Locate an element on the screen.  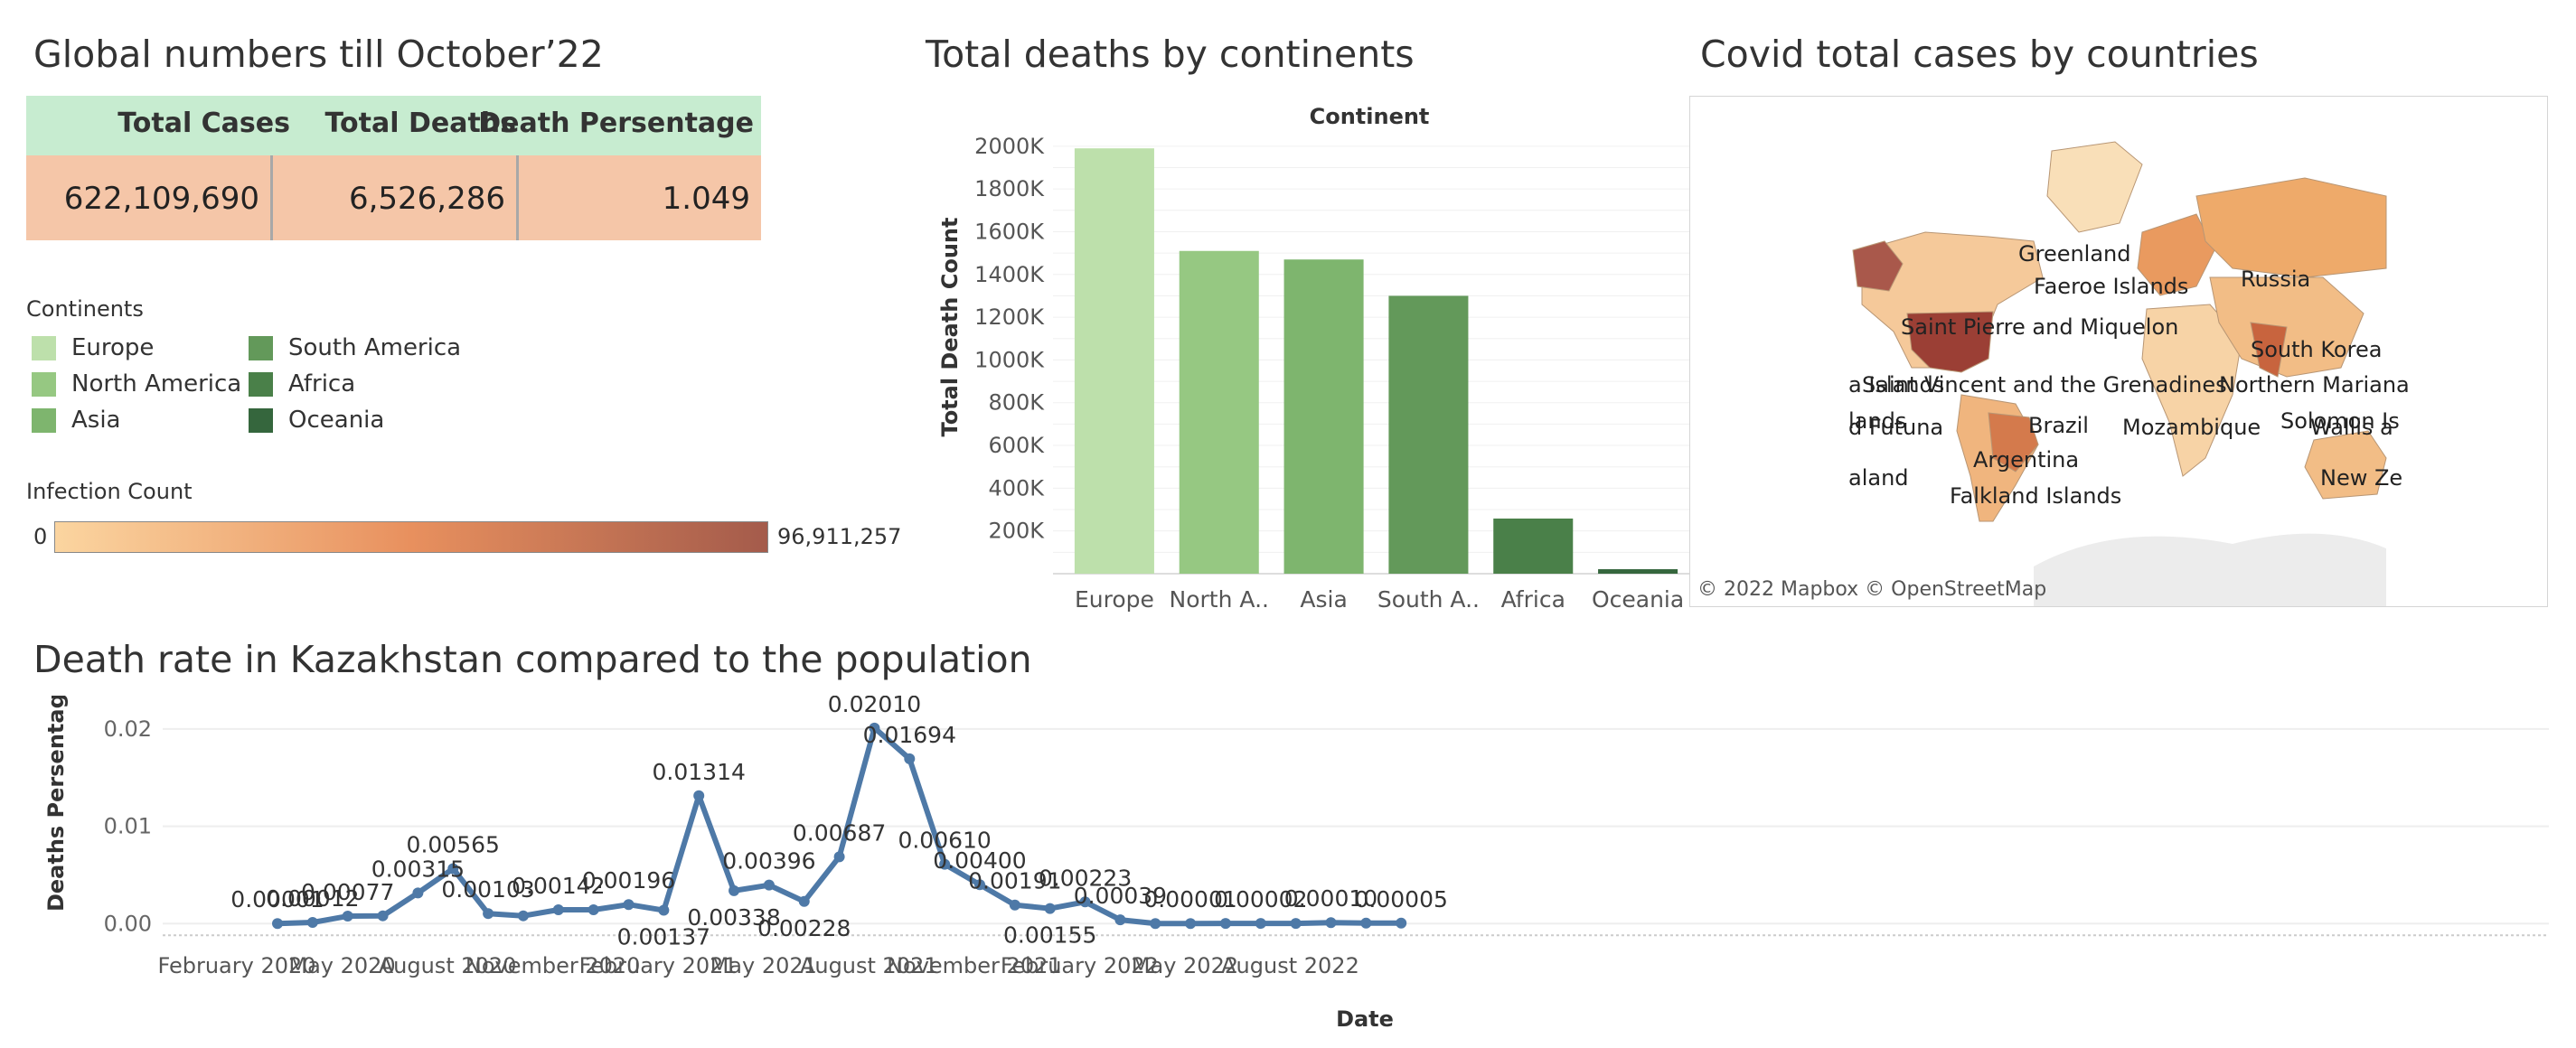
map-label-saint-pierre: Saint Pierre and Miquelon is located at coordinates (2040, 327).